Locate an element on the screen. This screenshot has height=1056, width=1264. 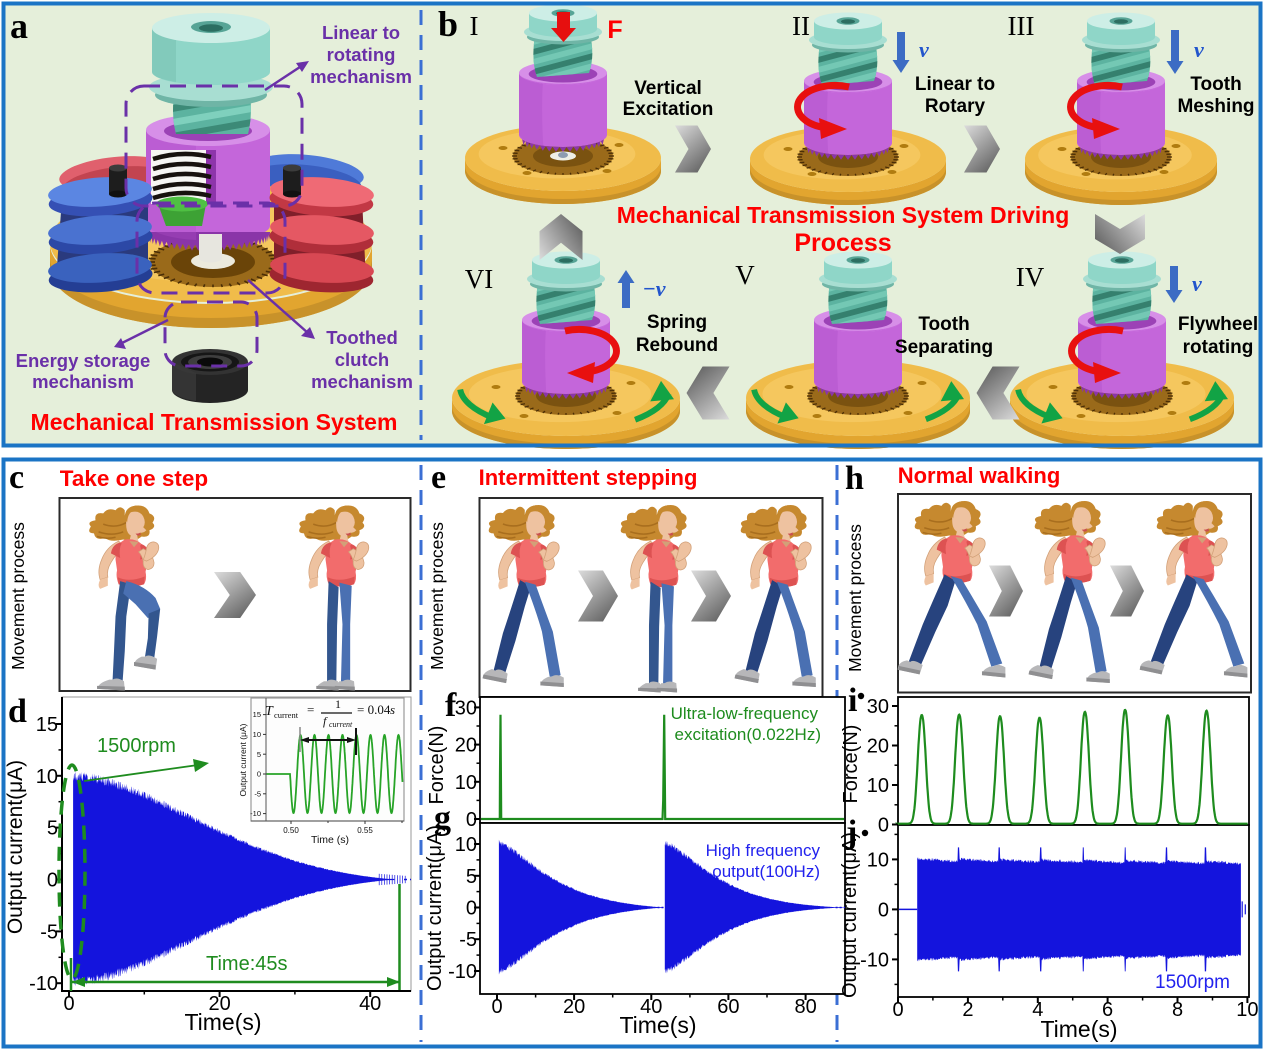
svg-text: rotating is located at coordinates (361, 54).